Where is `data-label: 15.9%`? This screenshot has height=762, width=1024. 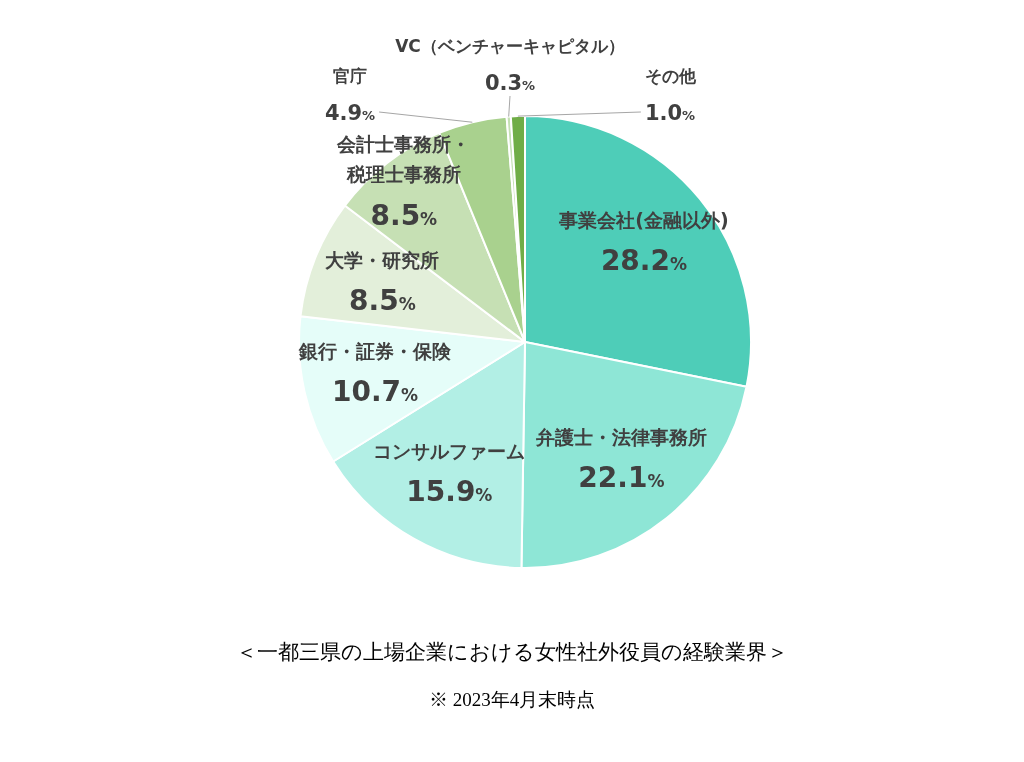
data-label: 15.9% is located at coordinates (449, 491).